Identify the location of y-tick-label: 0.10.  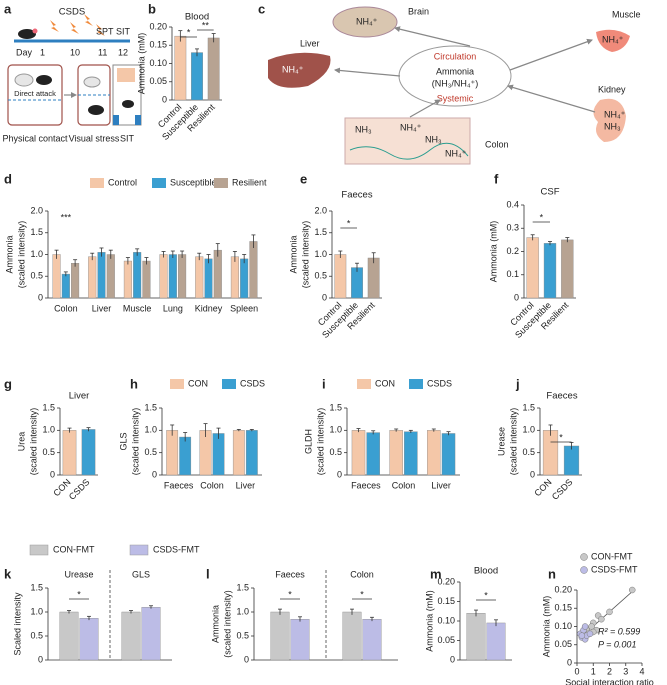
(563, 626).